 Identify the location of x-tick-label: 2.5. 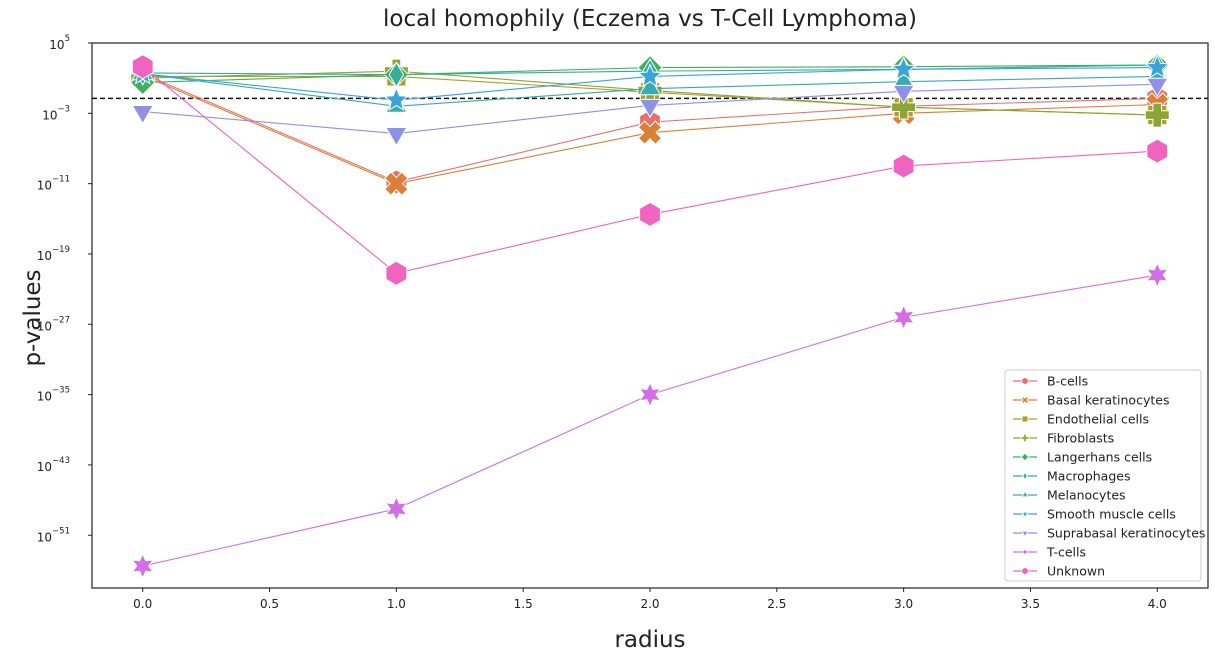
(776, 604).